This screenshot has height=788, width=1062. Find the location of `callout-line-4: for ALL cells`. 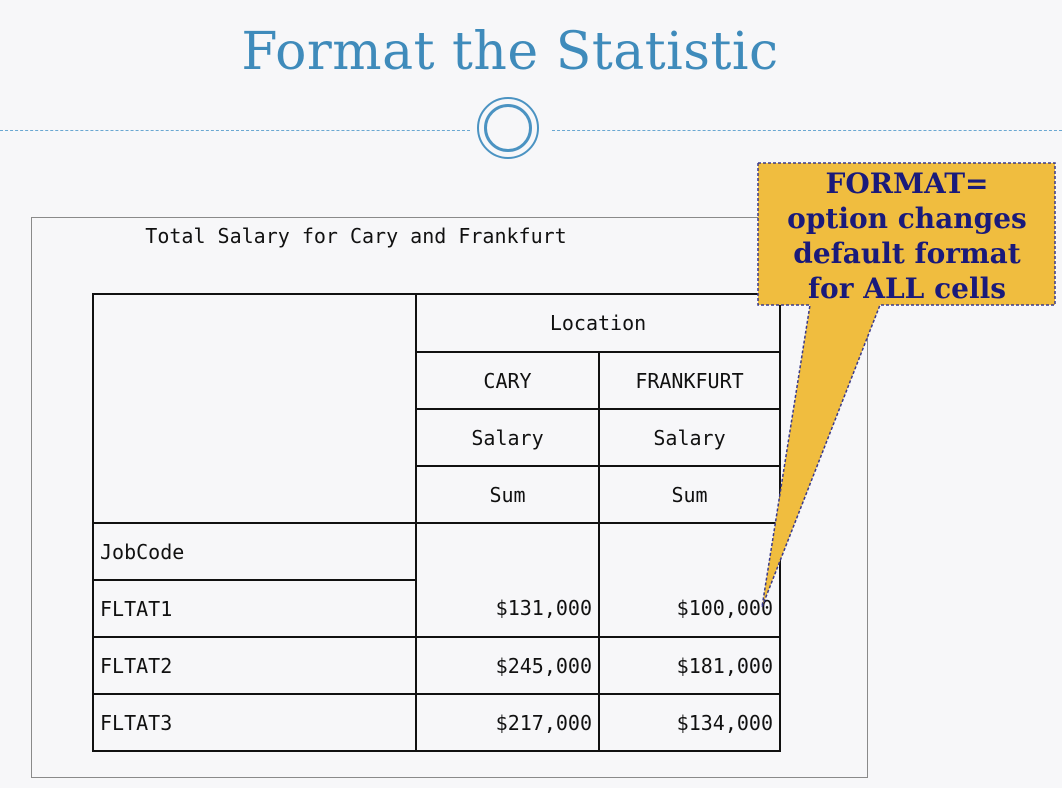

callout-line-4: for ALL cells is located at coordinates (907, 288).